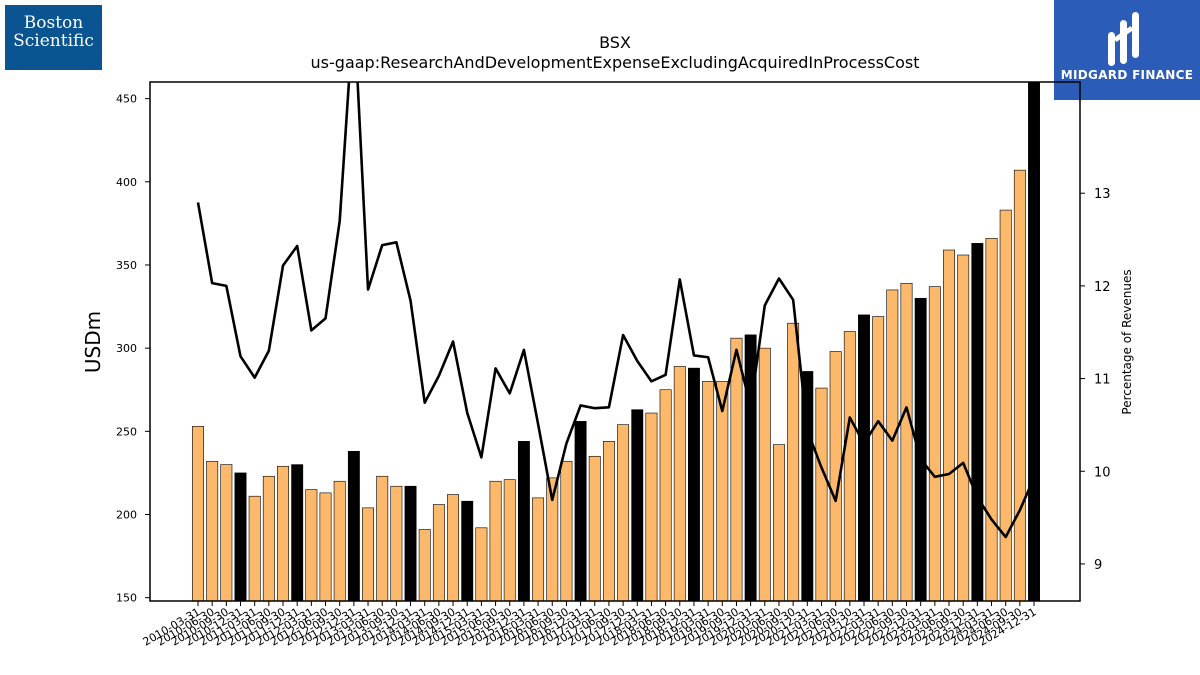  What do you see at coordinates (615, 42) in the screenshot?
I see `chart-title: BSX` at bounding box center [615, 42].